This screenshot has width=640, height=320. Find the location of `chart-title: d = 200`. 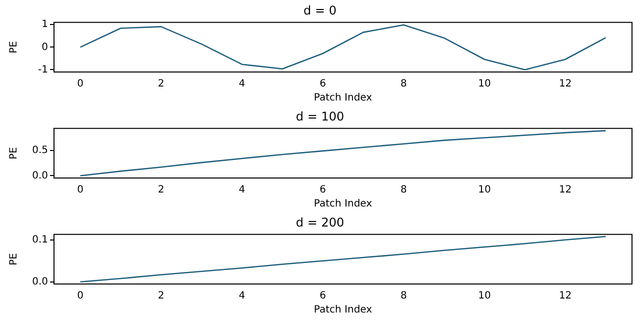

chart-title: d = 200 is located at coordinates (320, 222).